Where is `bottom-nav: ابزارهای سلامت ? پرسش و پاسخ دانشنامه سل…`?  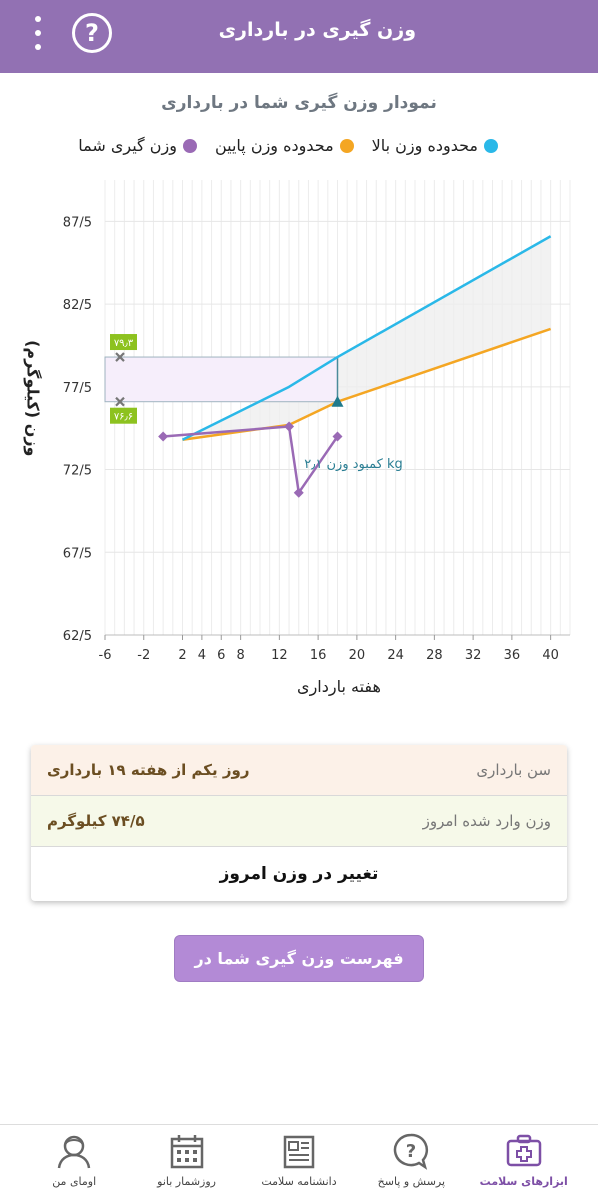
bottom-nav: ابزارهای سلامت ? پرسش و پاسخ دانشنامه سل… is located at coordinates (299, 1162).